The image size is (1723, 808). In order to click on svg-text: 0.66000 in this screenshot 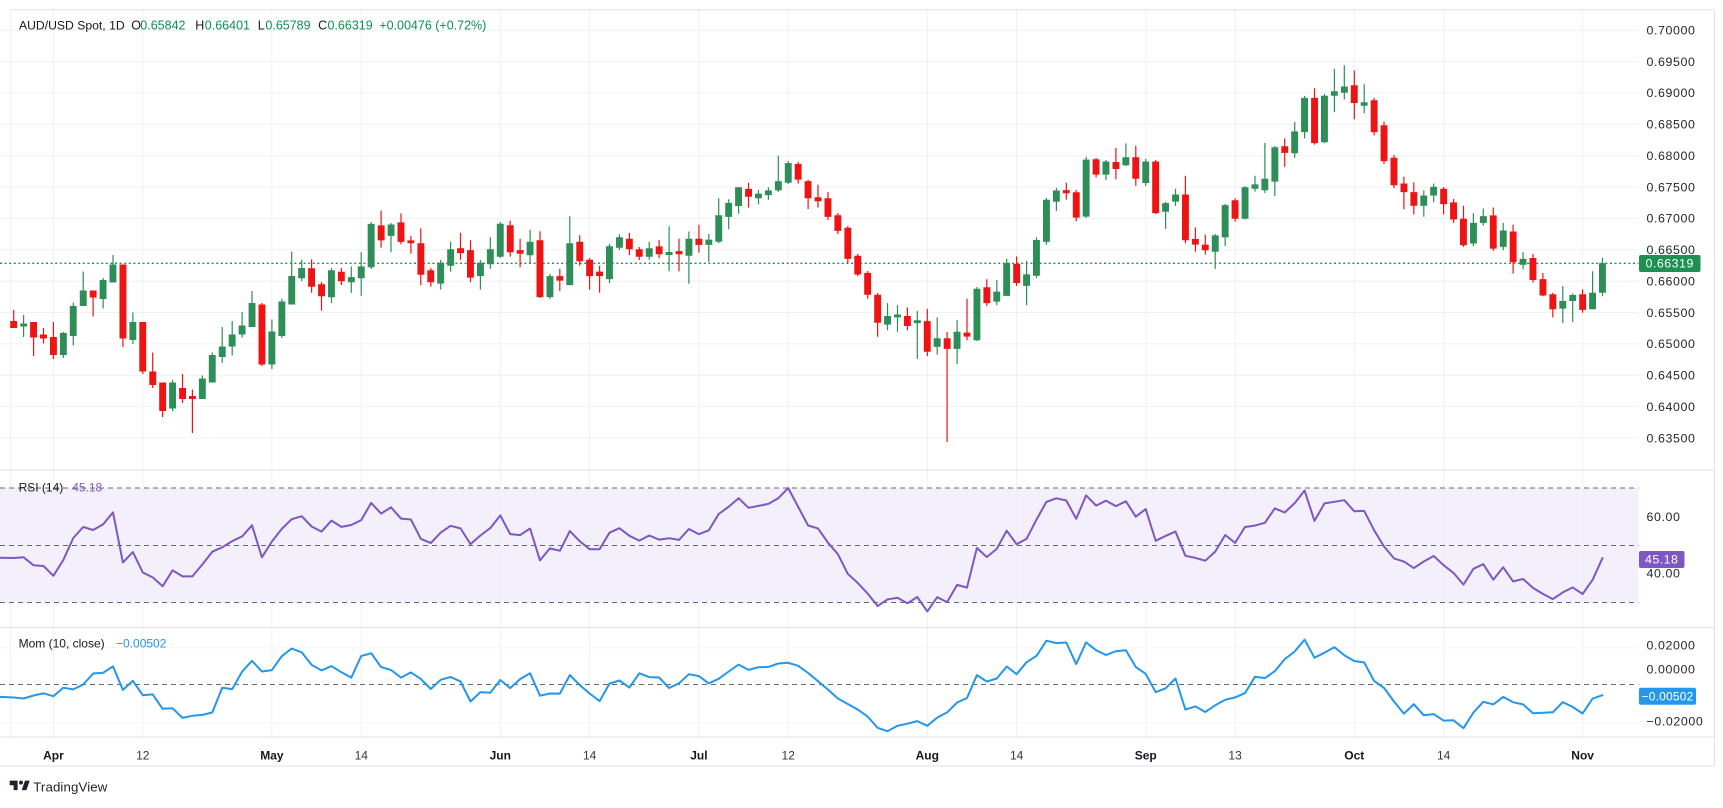, I will do `click(1671, 281)`.